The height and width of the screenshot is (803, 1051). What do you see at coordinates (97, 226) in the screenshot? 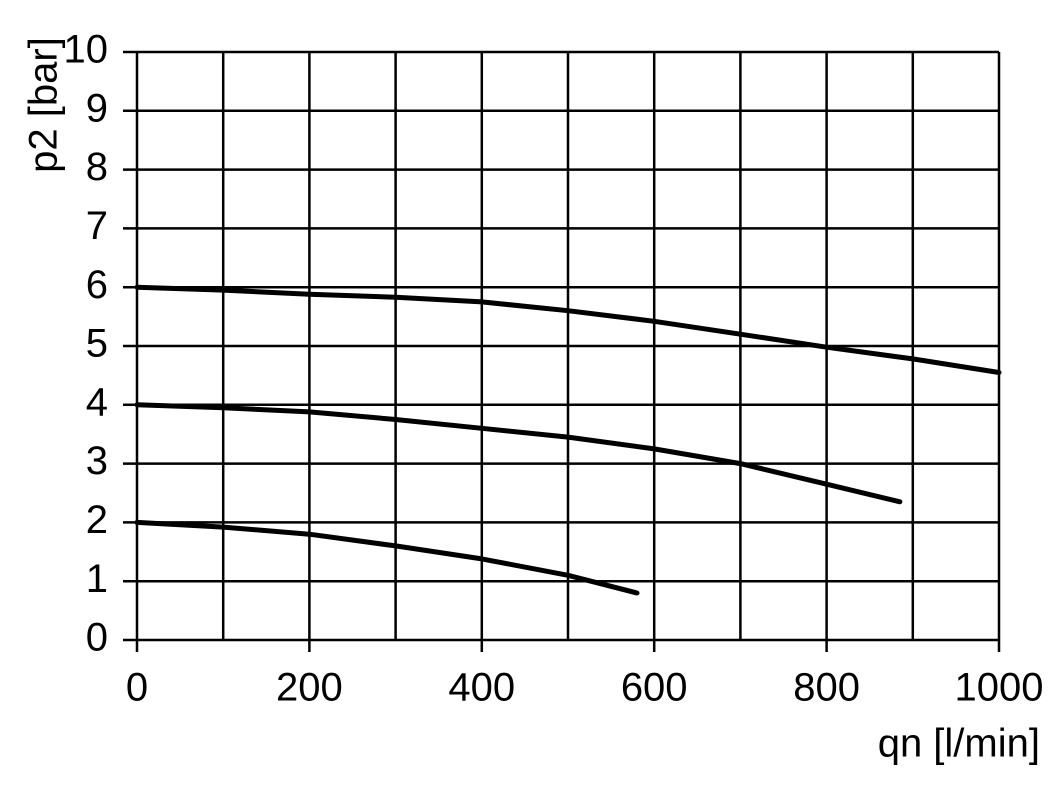
I see `y-tick-label: 7` at bounding box center [97, 226].